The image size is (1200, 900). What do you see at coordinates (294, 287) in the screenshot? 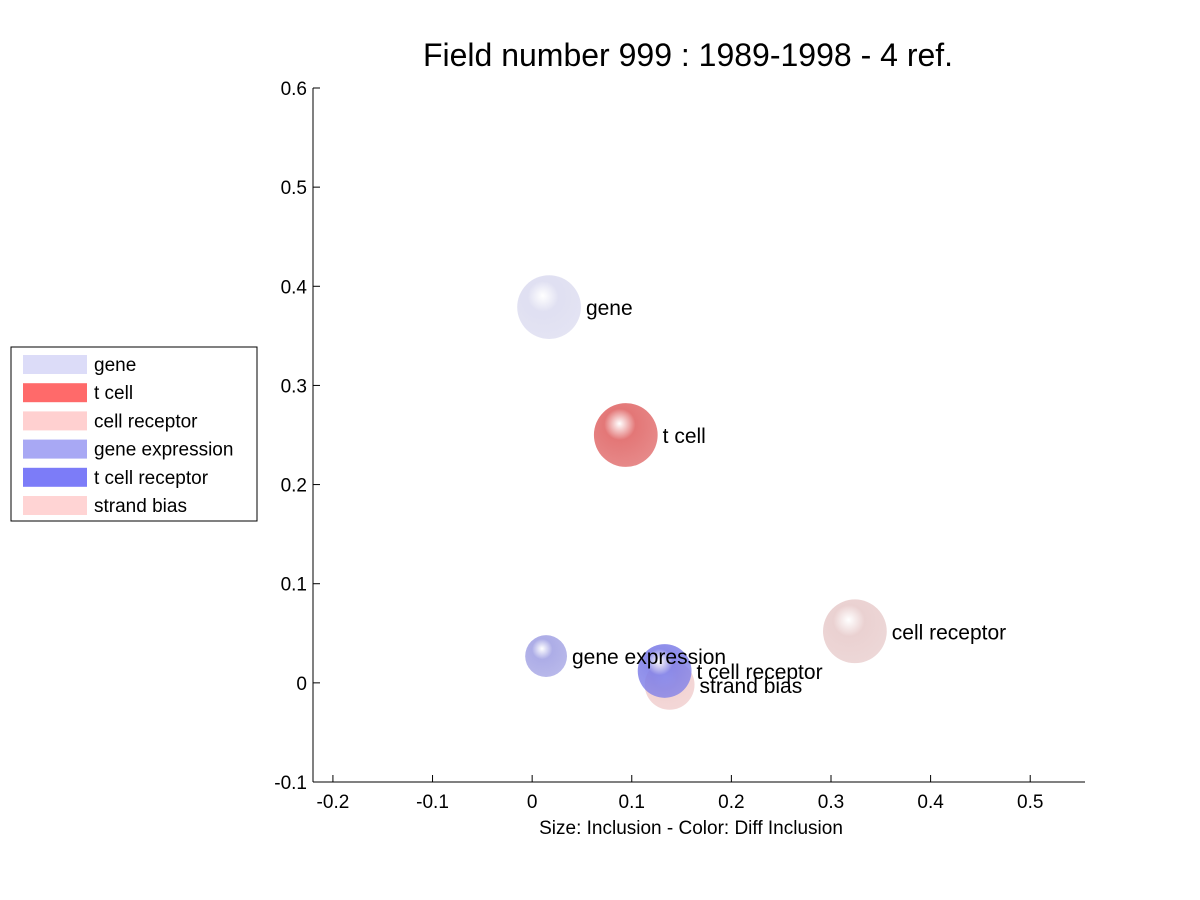
I see `y-tick-label: 0.4` at bounding box center [294, 287].